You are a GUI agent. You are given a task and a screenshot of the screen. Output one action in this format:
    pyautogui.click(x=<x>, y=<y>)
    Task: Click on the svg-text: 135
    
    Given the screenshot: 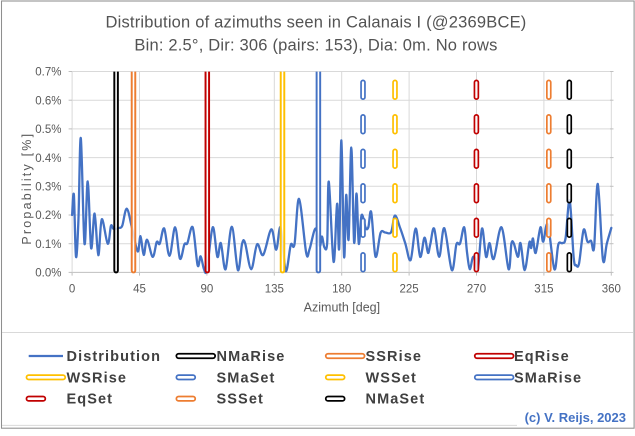 What is the action you would take?
    pyautogui.click(x=274, y=290)
    